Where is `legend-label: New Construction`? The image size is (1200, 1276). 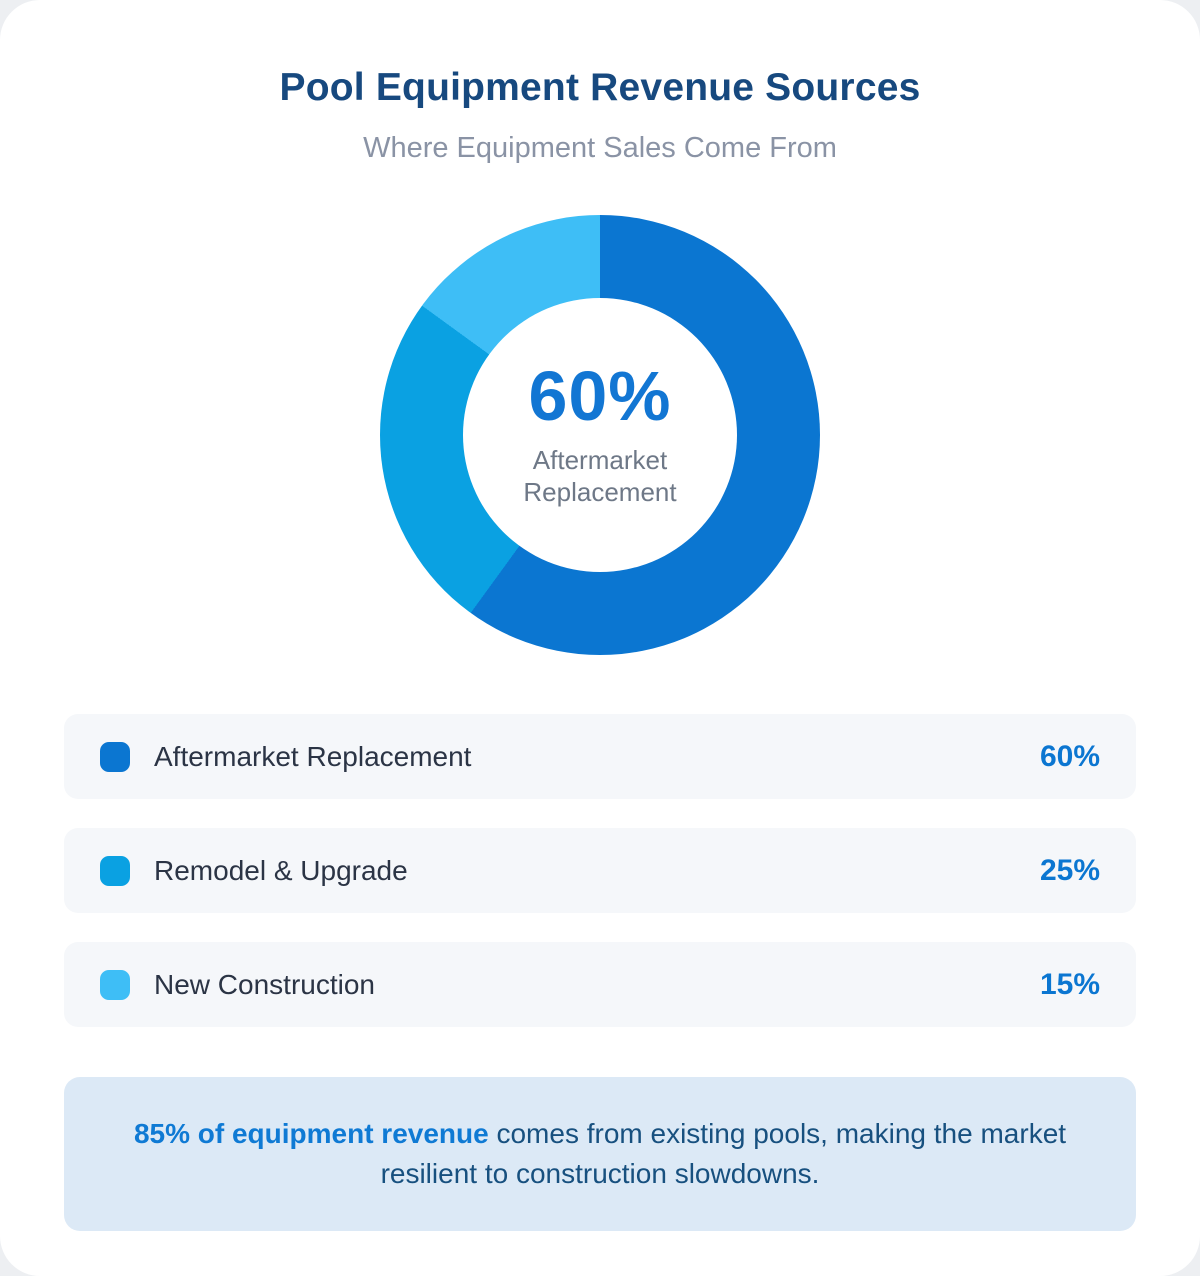
legend-label: New Construction is located at coordinates (264, 984).